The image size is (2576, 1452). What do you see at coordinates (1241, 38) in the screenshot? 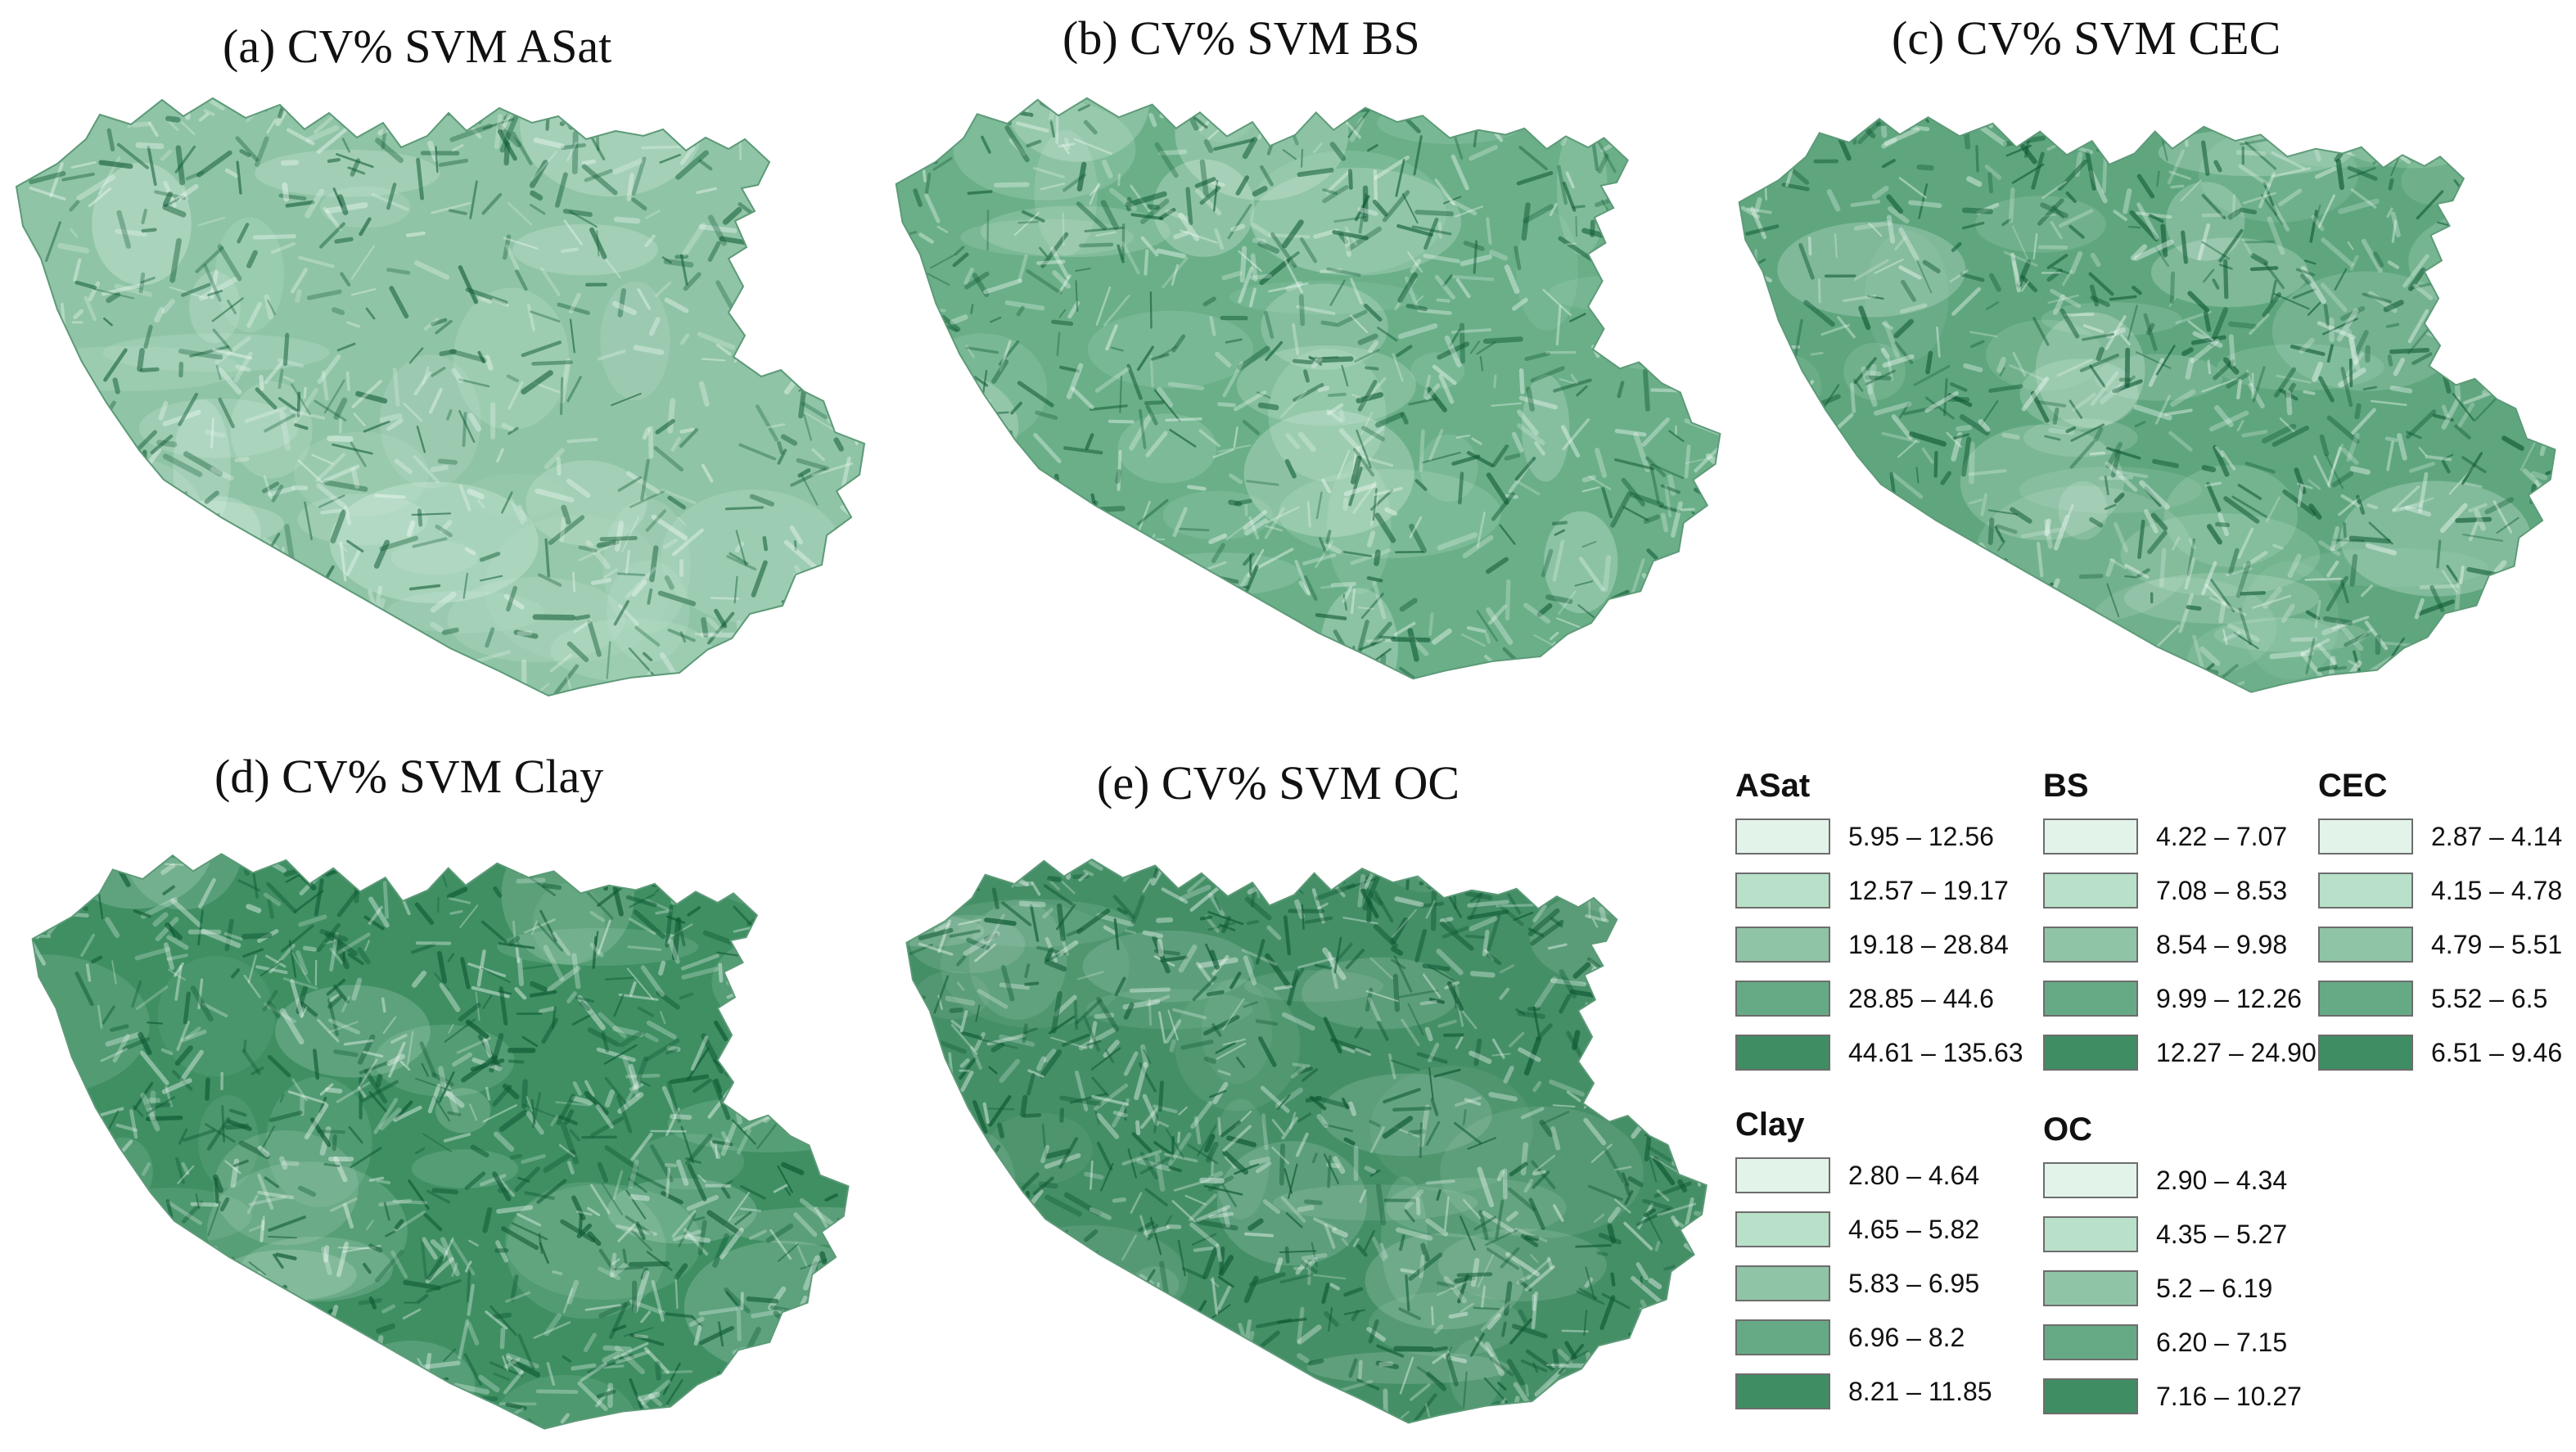
I see `panel-b-title: (b) CV% SVM BS` at bounding box center [1241, 38].